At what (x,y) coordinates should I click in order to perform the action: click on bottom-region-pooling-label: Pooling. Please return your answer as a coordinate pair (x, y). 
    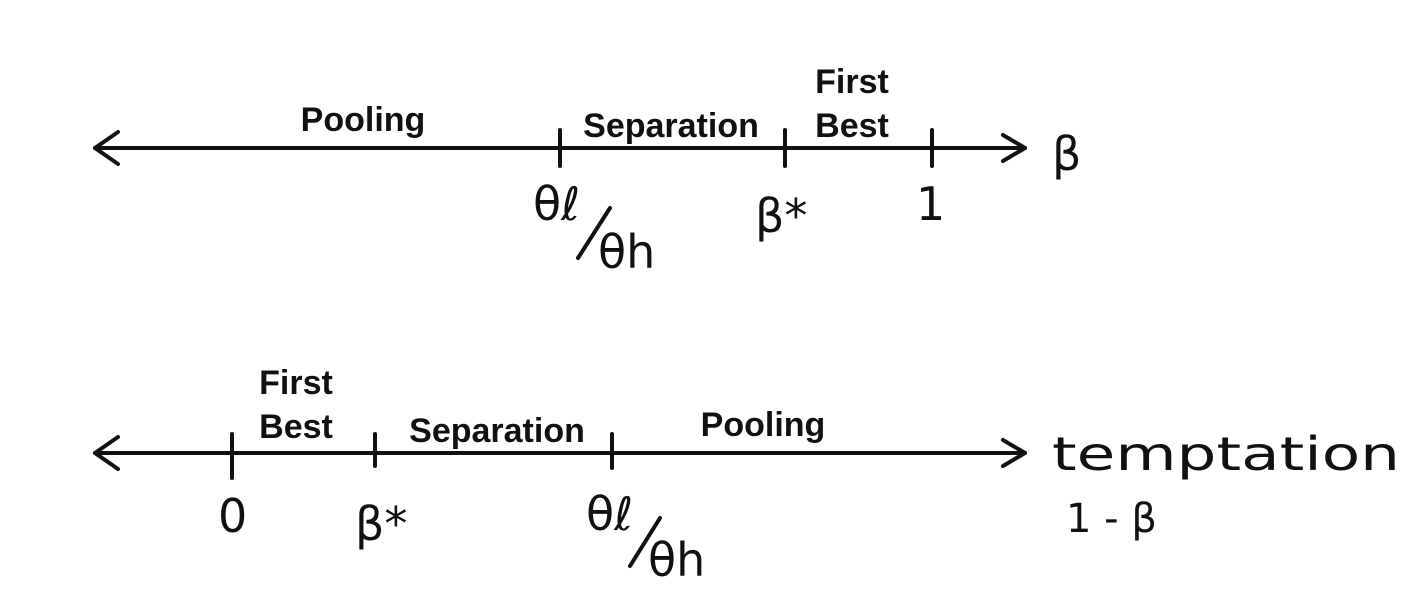
    Looking at the image, I should click on (763, 425).